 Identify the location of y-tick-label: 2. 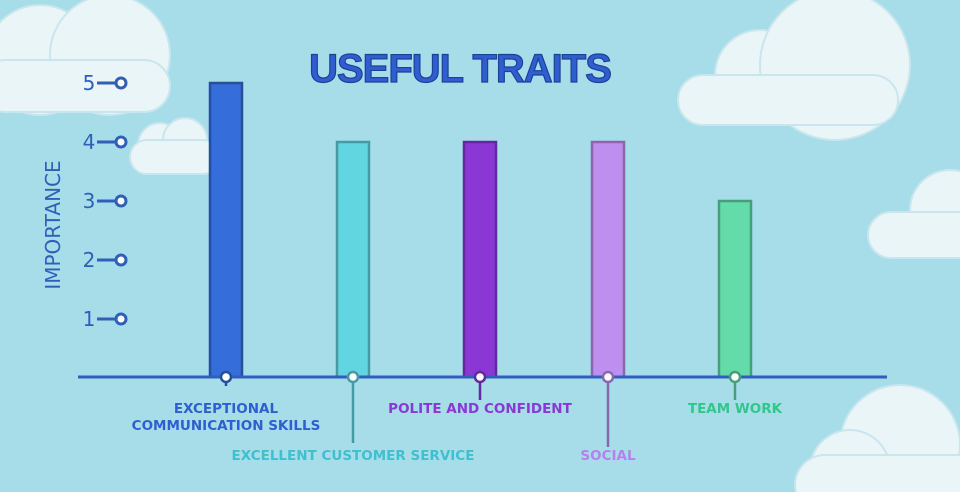
(89, 260).